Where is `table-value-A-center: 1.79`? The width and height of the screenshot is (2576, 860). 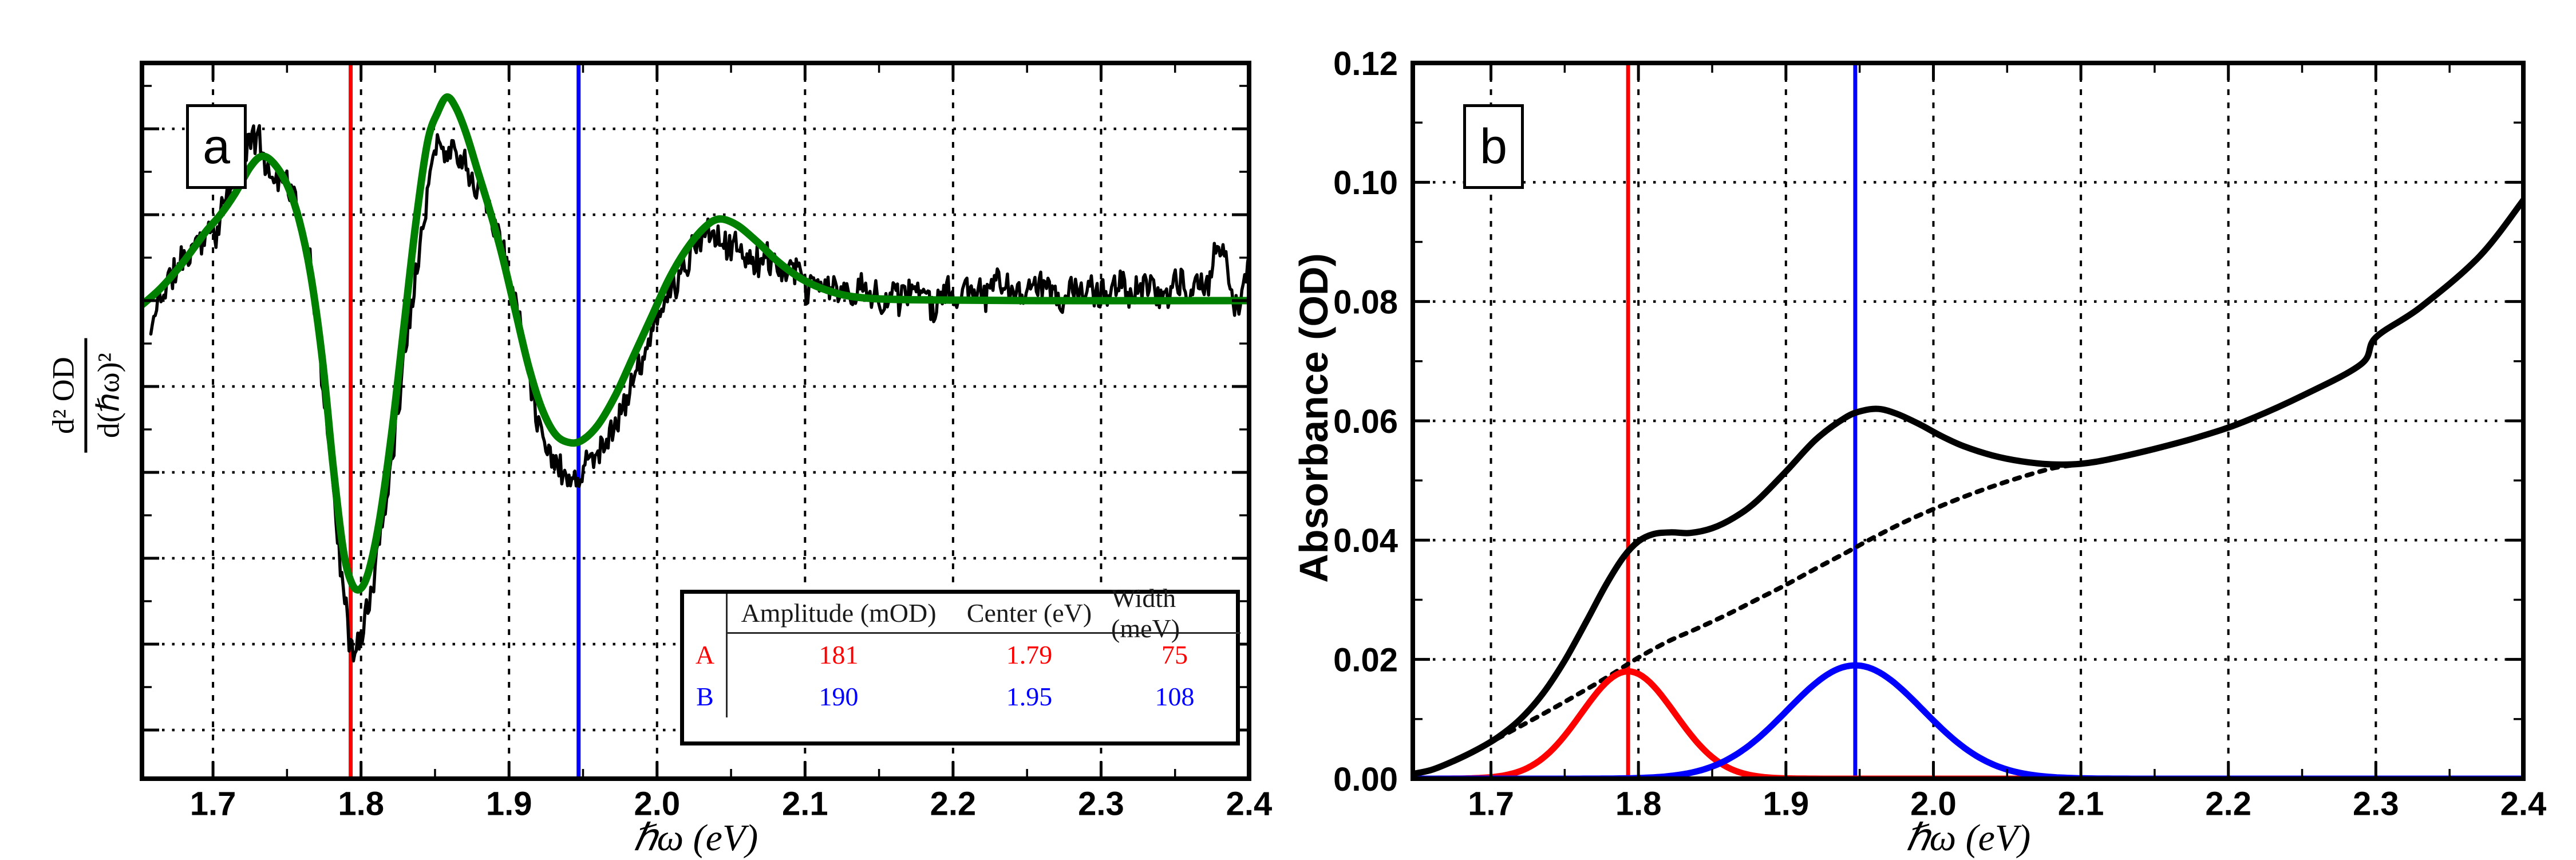
table-value-A-center: 1.79 is located at coordinates (1029, 654).